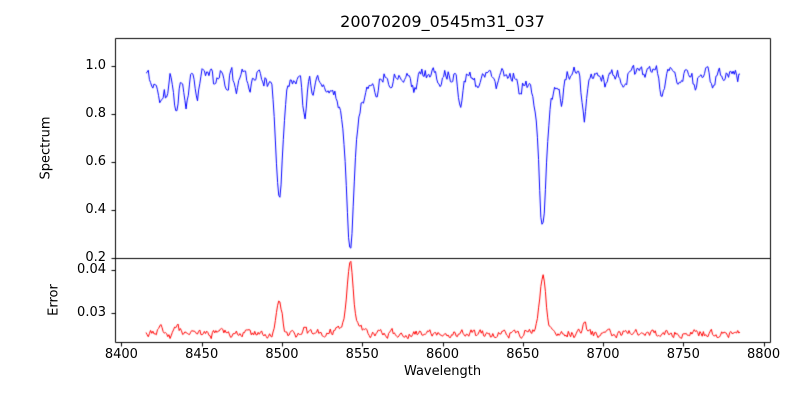 The height and width of the screenshot is (400, 800). Describe the element at coordinates (603, 354) in the screenshot. I see `x-tick-label: 8700` at that location.